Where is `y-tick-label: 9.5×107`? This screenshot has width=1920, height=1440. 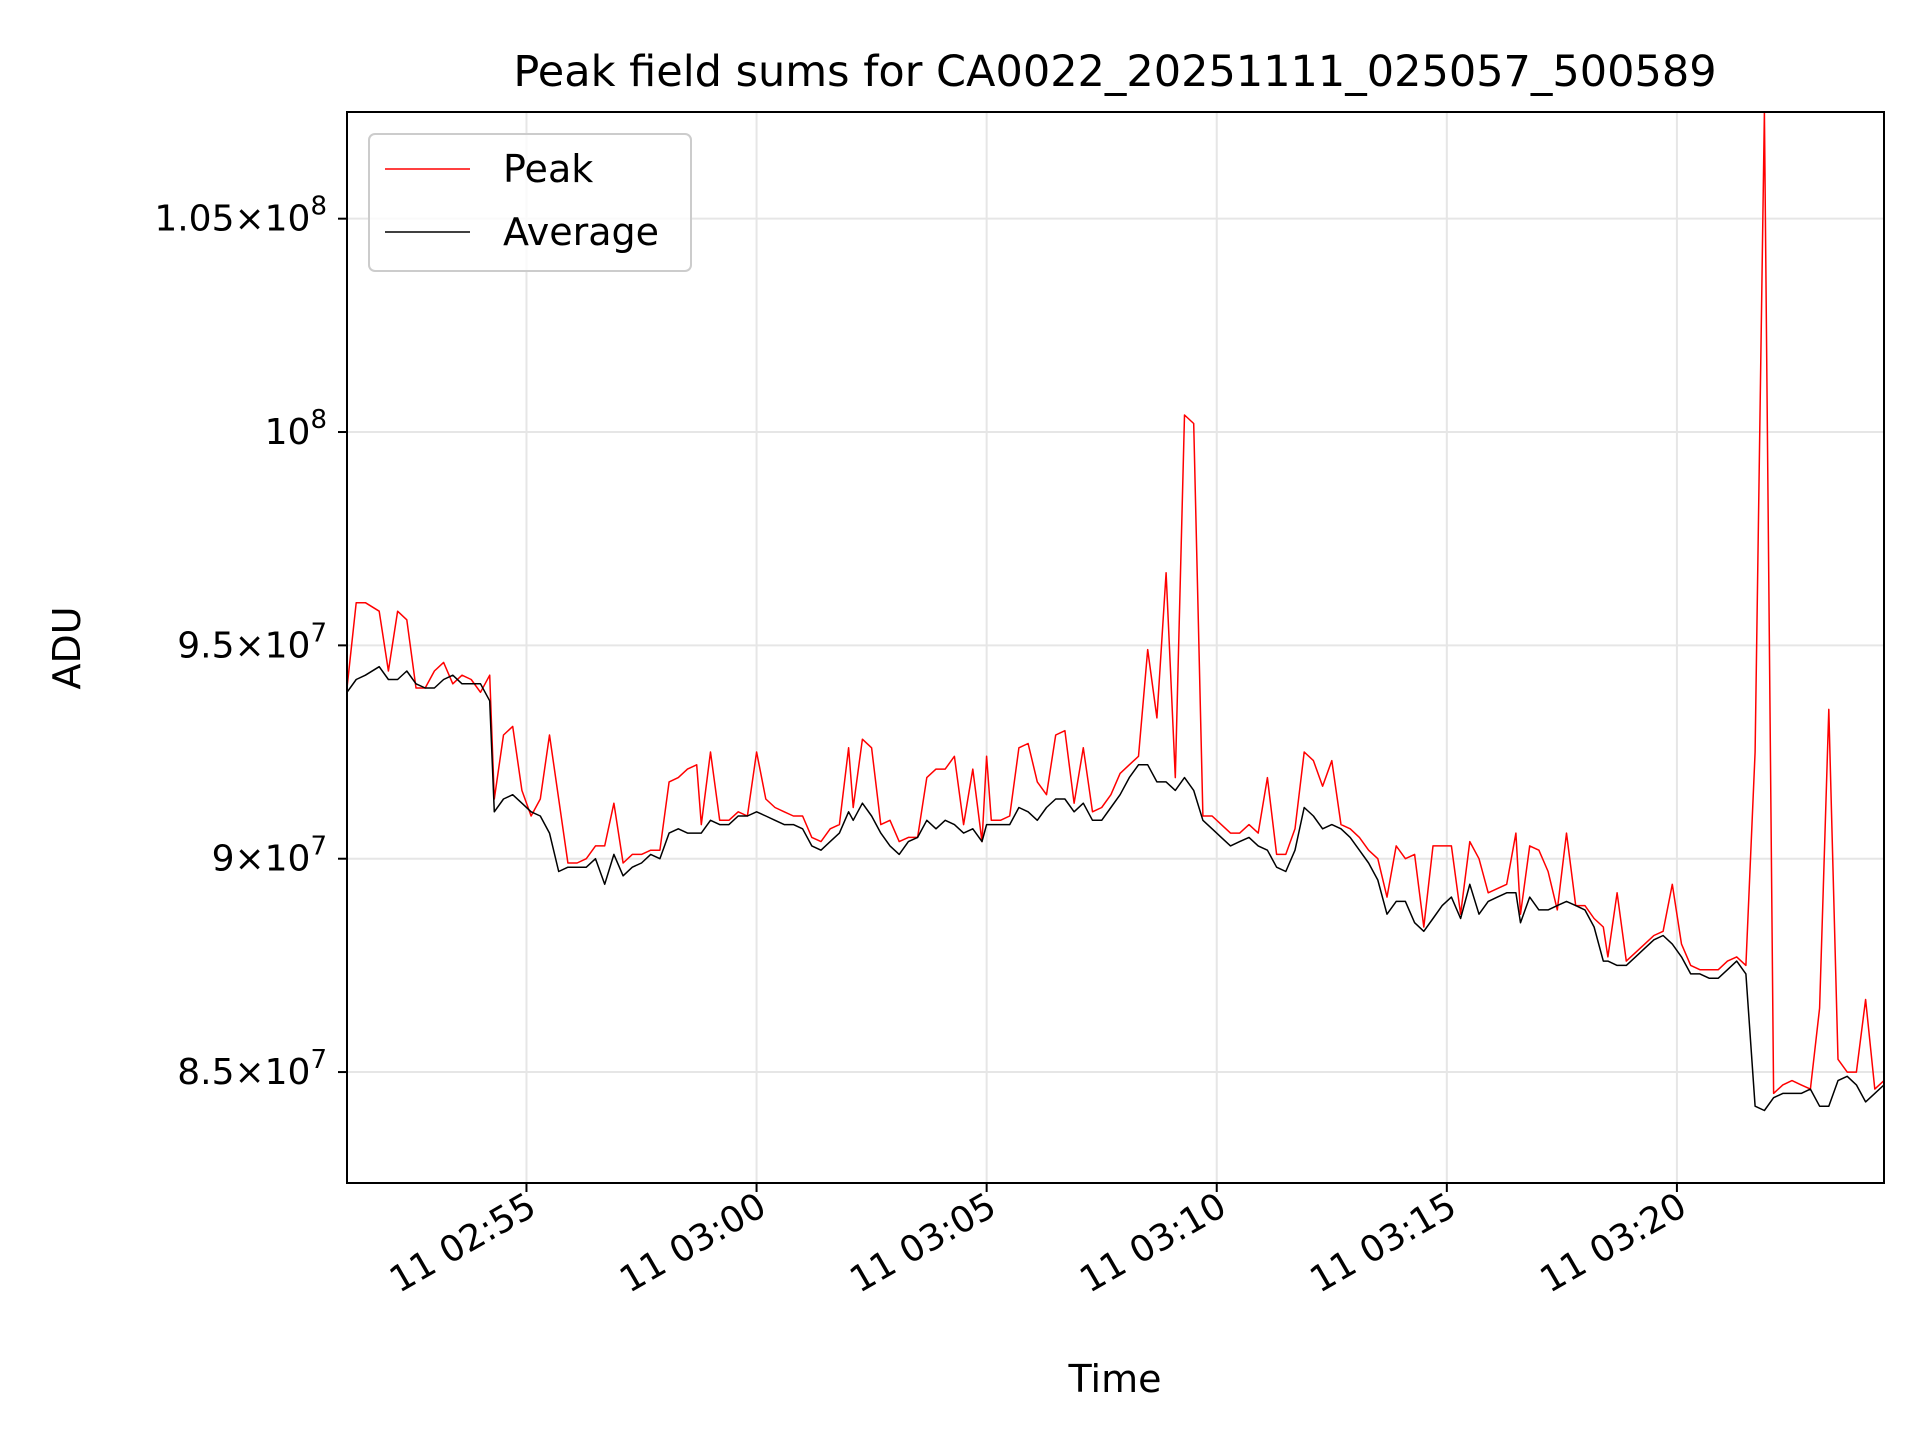 y-tick-label: 9.5×107 is located at coordinates (252, 642).